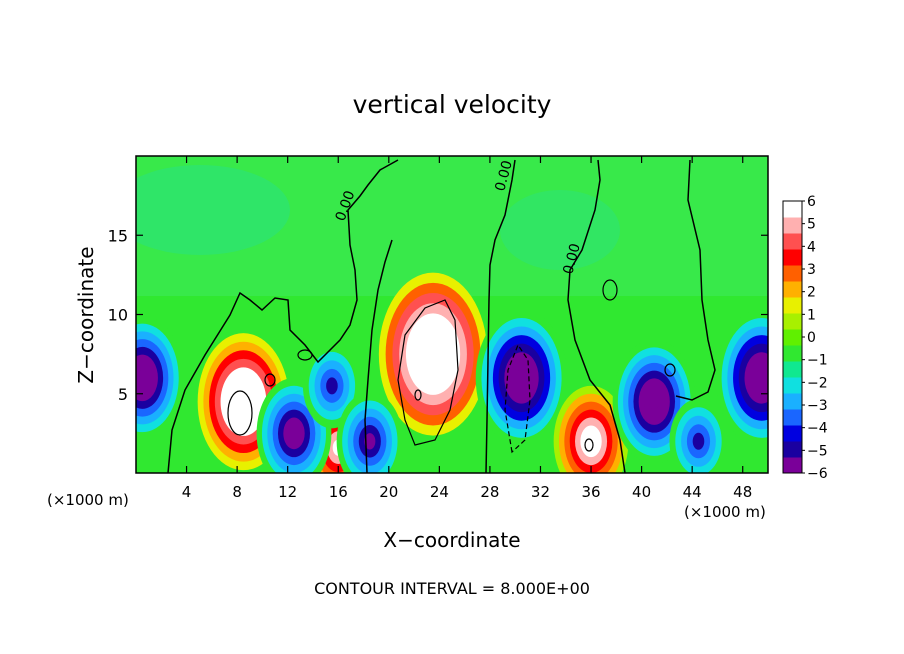  What do you see at coordinates (811, 338) in the screenshot?
I see `colorbar-tick-label: 0` at bounding box center [811, 338].